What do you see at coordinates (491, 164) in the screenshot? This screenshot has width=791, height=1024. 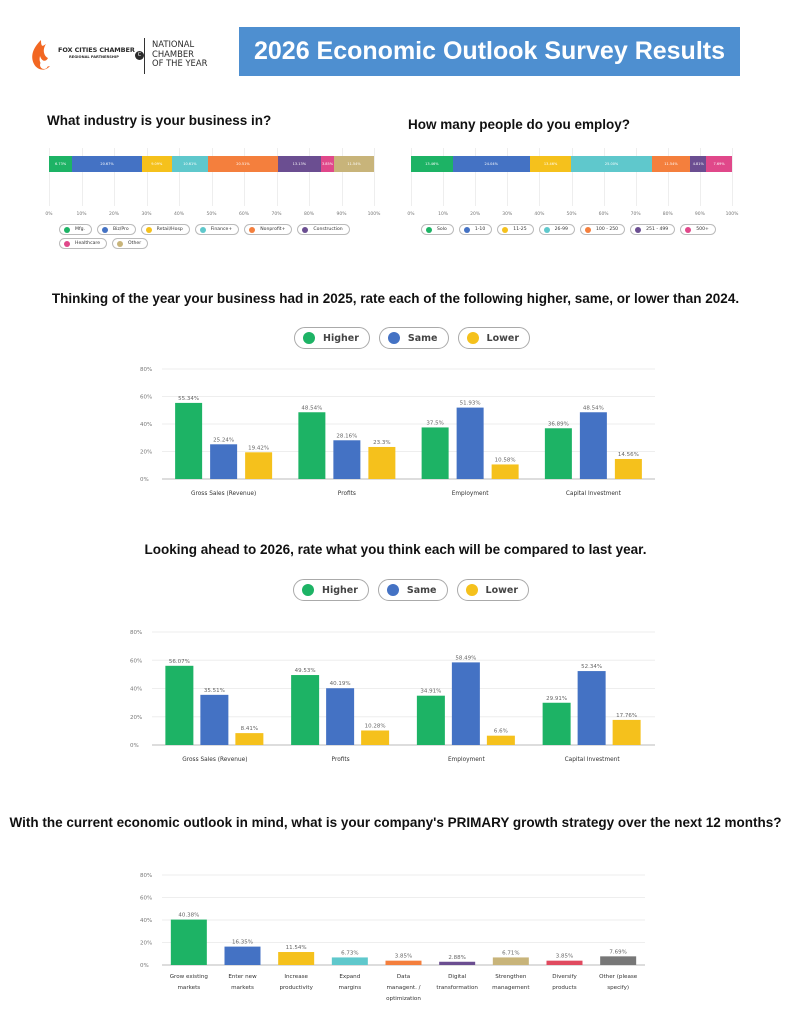 I see `segment-1-10: 24.04%` at bounding box center [491, 164].